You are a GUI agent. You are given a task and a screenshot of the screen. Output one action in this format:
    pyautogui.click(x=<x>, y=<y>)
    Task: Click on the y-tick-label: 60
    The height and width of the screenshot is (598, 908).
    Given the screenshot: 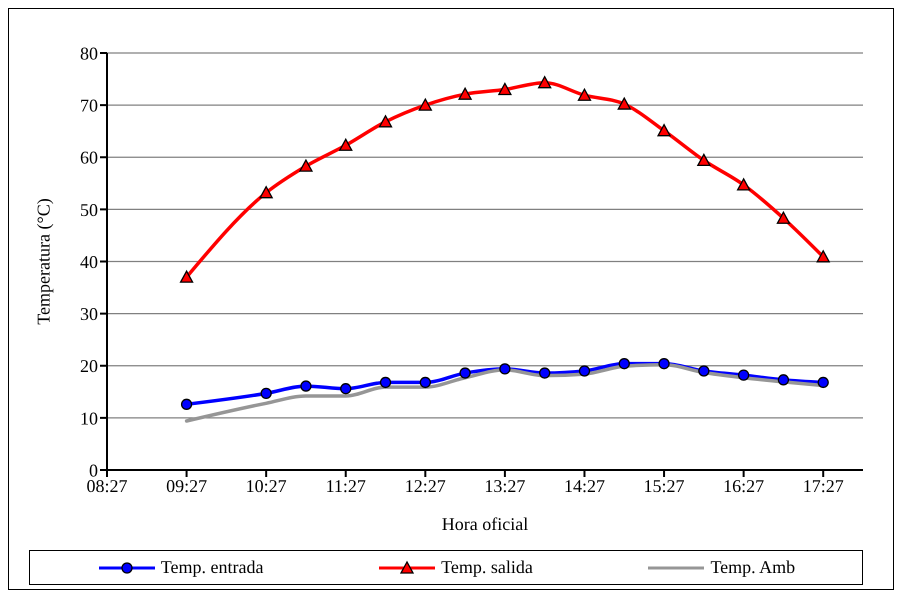 What is the action you would take?
    pyautogui.click(x=89, y=158)
    